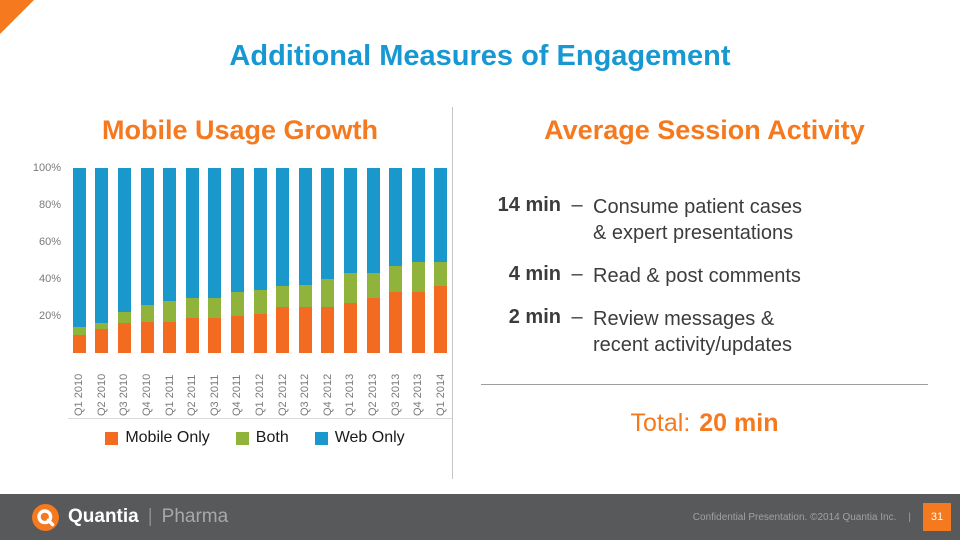  I want to click on x-tick-label: Q2 2012, so click(282, 394).